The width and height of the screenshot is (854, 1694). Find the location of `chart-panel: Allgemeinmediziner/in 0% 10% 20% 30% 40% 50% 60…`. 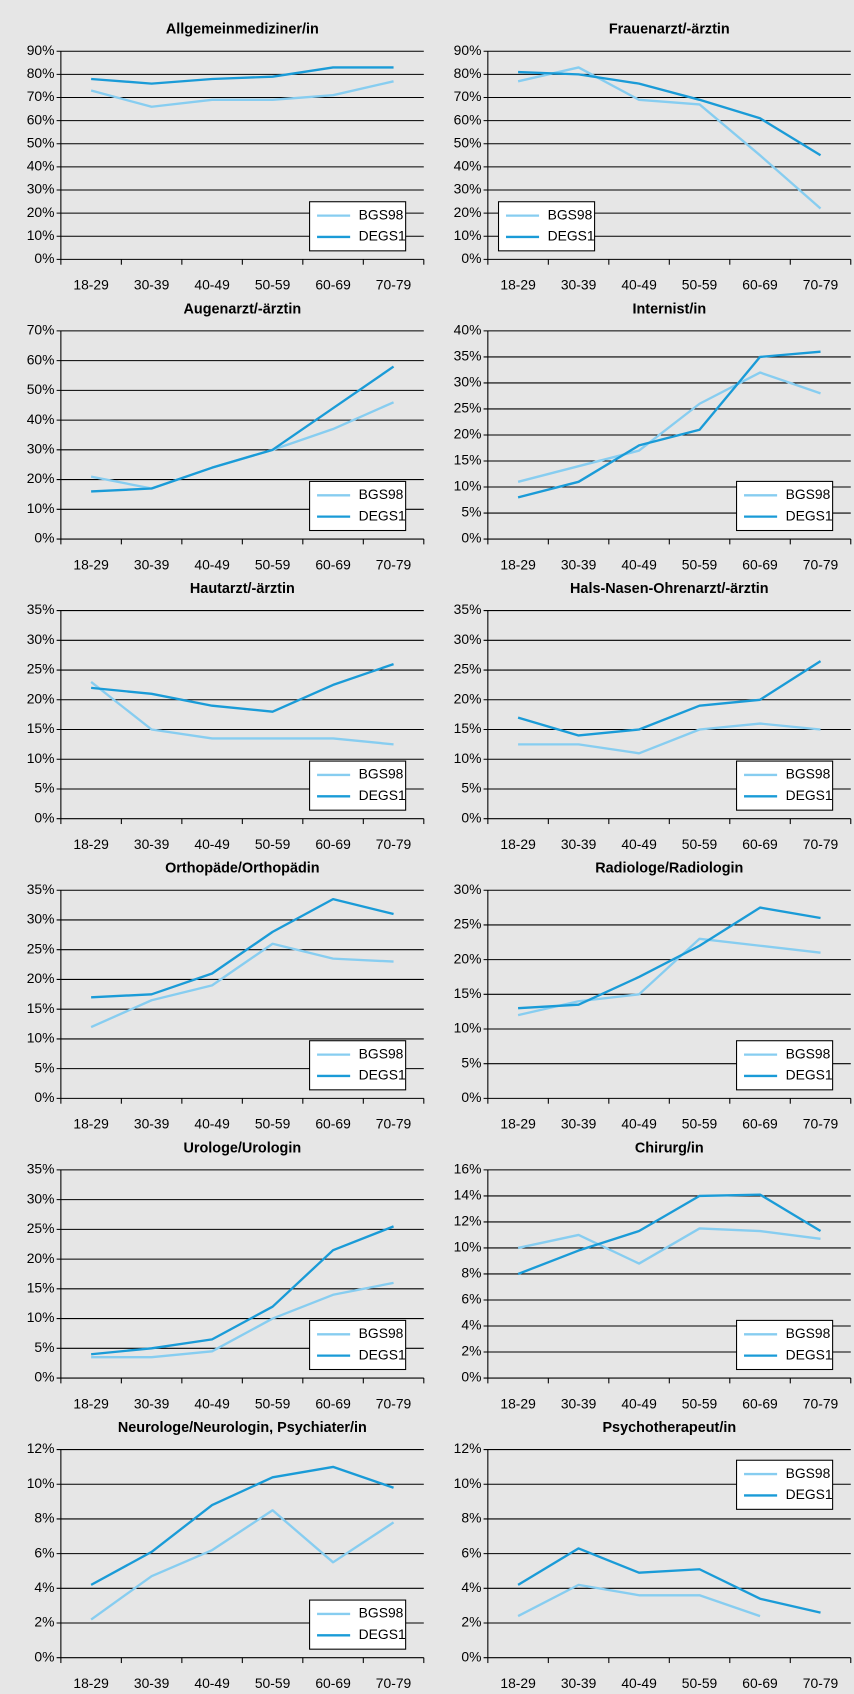

chart-panel: Allgemeinmediziner/in 0% 10% 20% 30% 40% 50% 60… is located at coordinates (226, 157).